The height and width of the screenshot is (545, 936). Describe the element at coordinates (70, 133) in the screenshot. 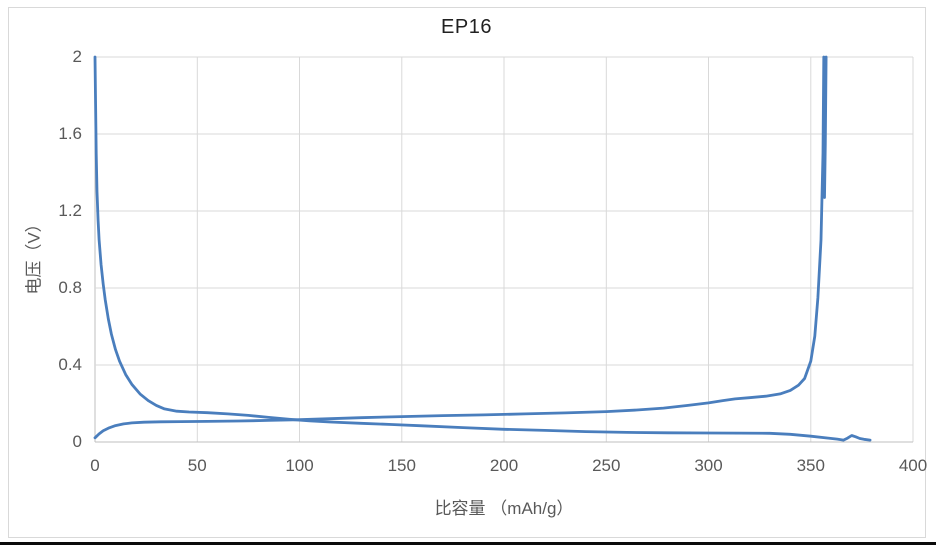

I see `y-tick-label: 1.6` at that location.